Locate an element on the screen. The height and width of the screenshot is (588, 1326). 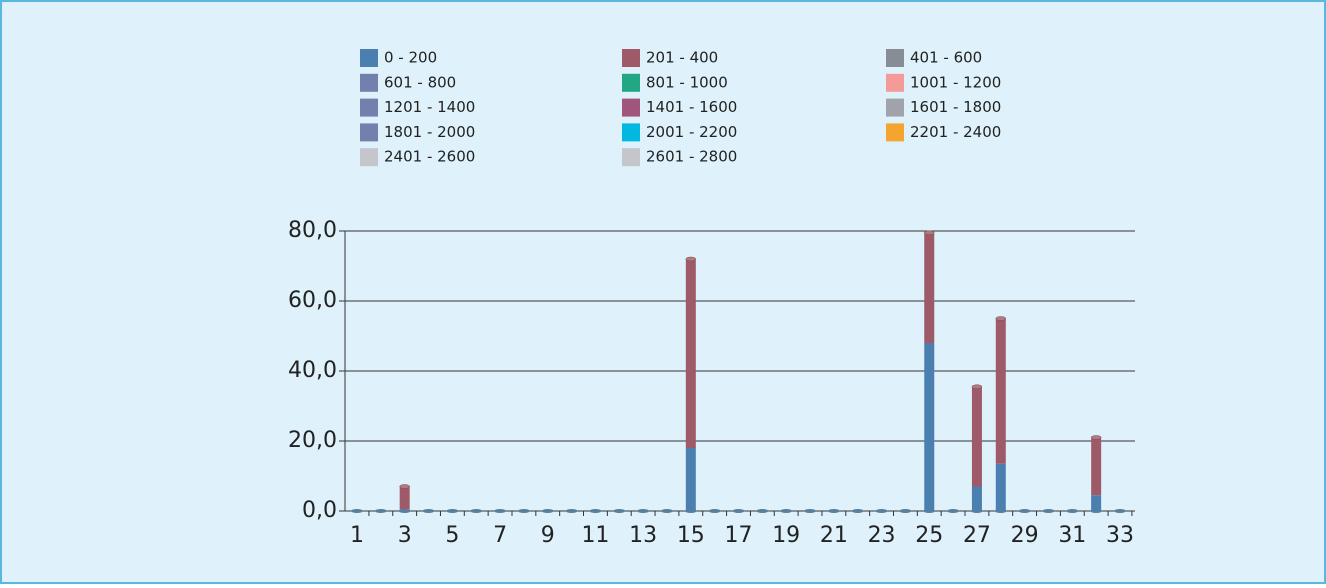
legend-label: 1201 - 1400 is located at coordinates (429, 107).